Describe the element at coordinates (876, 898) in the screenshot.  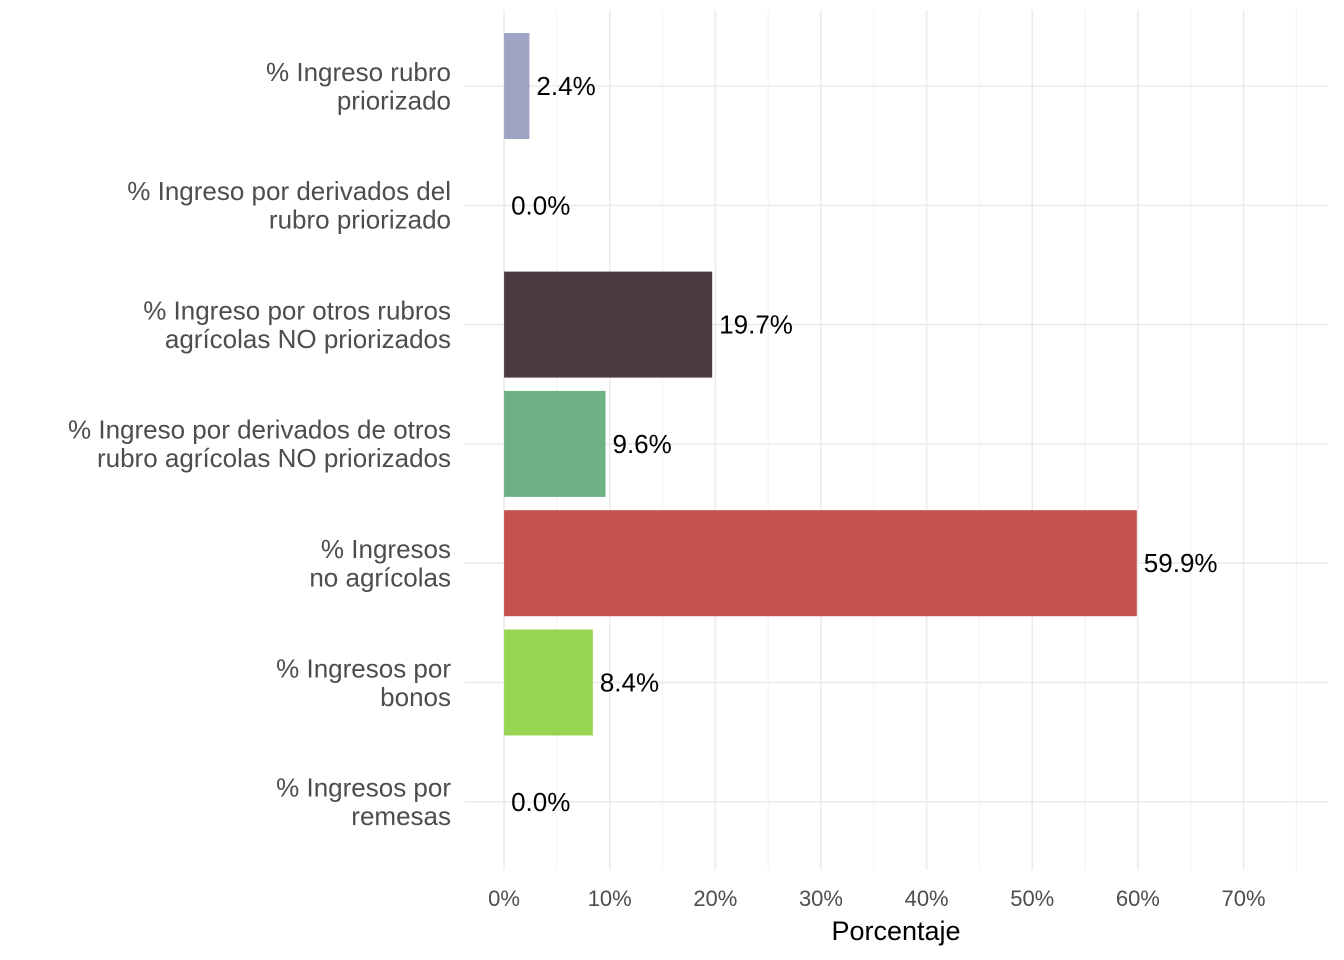
I see `x-axis-ticks: 0% 10% 20% 30% 40% 50% 60% 70%` at that location.